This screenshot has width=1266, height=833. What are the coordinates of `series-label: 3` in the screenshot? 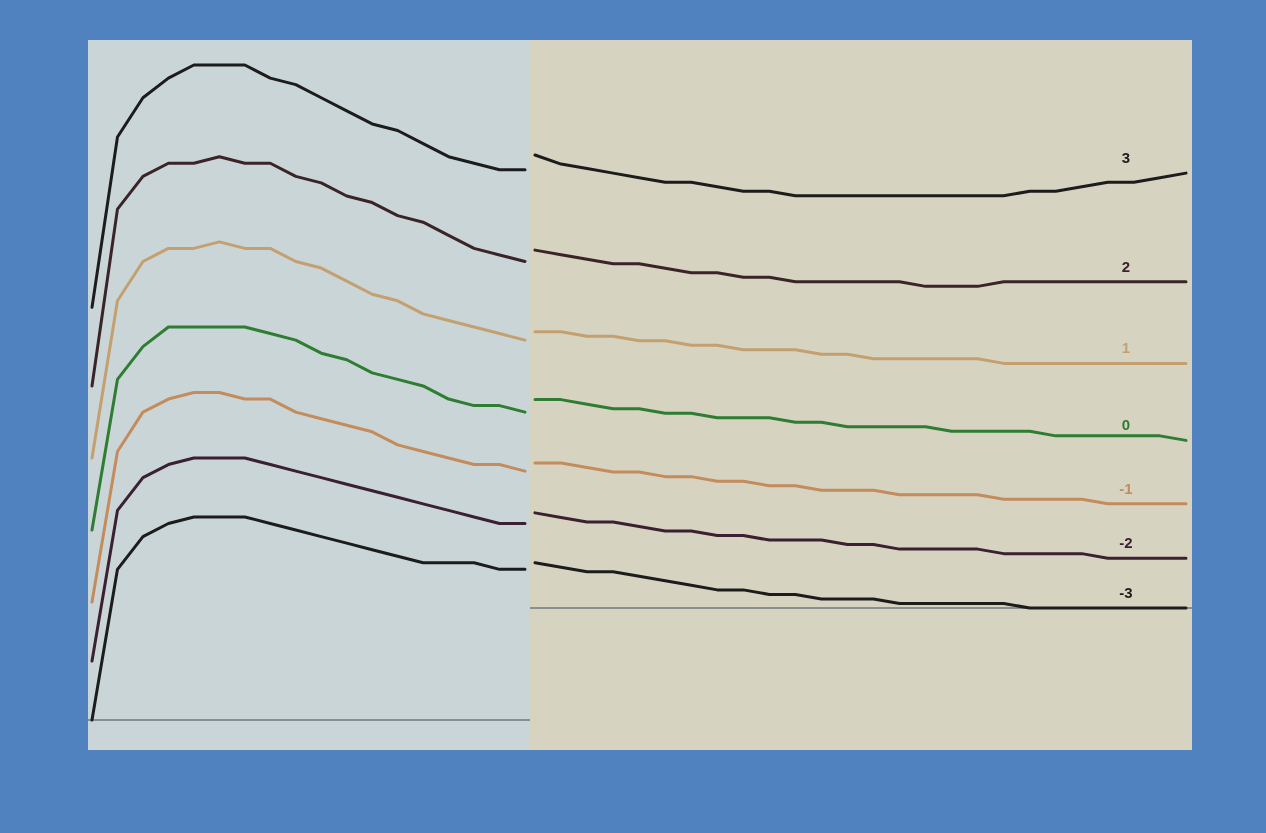 It's located at (1126, 158).